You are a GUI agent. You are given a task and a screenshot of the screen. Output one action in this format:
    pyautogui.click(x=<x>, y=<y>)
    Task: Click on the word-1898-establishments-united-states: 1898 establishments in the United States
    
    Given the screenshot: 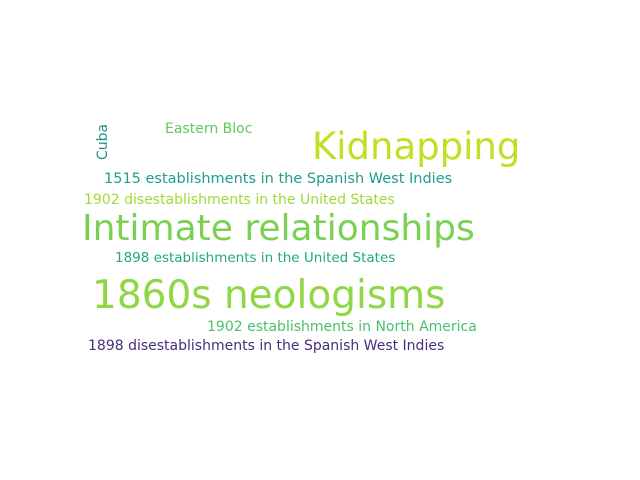 What is the action you would take?
    pyautogui.click(x=255, y=258)
    